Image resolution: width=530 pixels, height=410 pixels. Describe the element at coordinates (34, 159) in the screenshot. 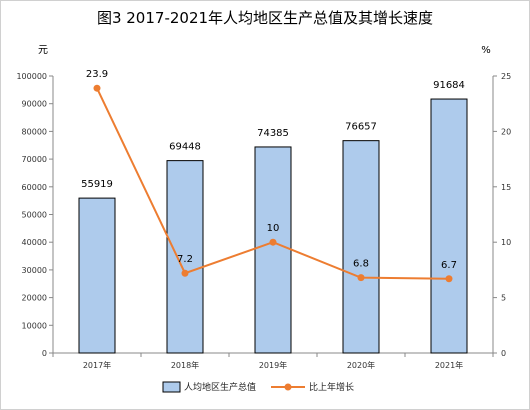

I see `left-tick-label: 70000` at that location.